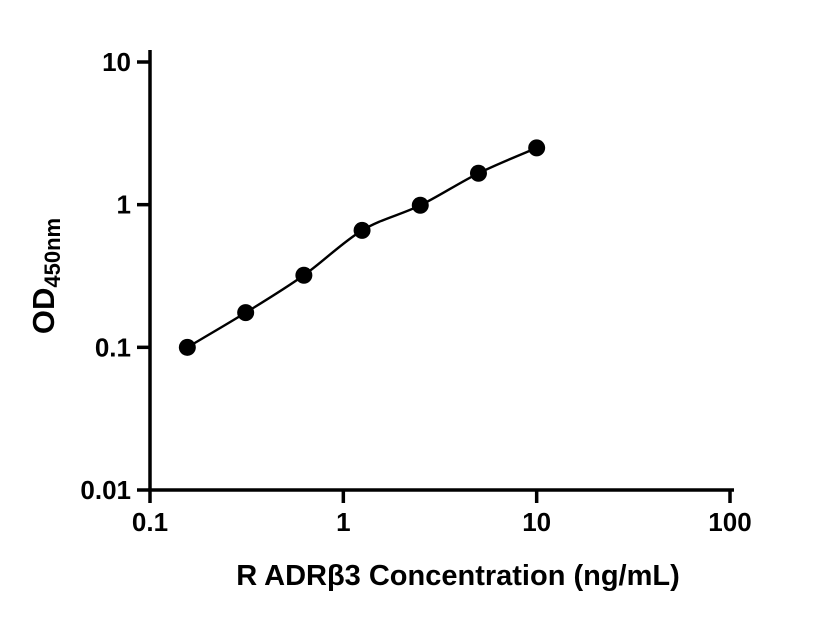 Image resolution: width=816 pixels, height=640 pixels. Describe the element at coordinates (343, 522) in the screenshot. I see `x-tick-label: 1` at that location.